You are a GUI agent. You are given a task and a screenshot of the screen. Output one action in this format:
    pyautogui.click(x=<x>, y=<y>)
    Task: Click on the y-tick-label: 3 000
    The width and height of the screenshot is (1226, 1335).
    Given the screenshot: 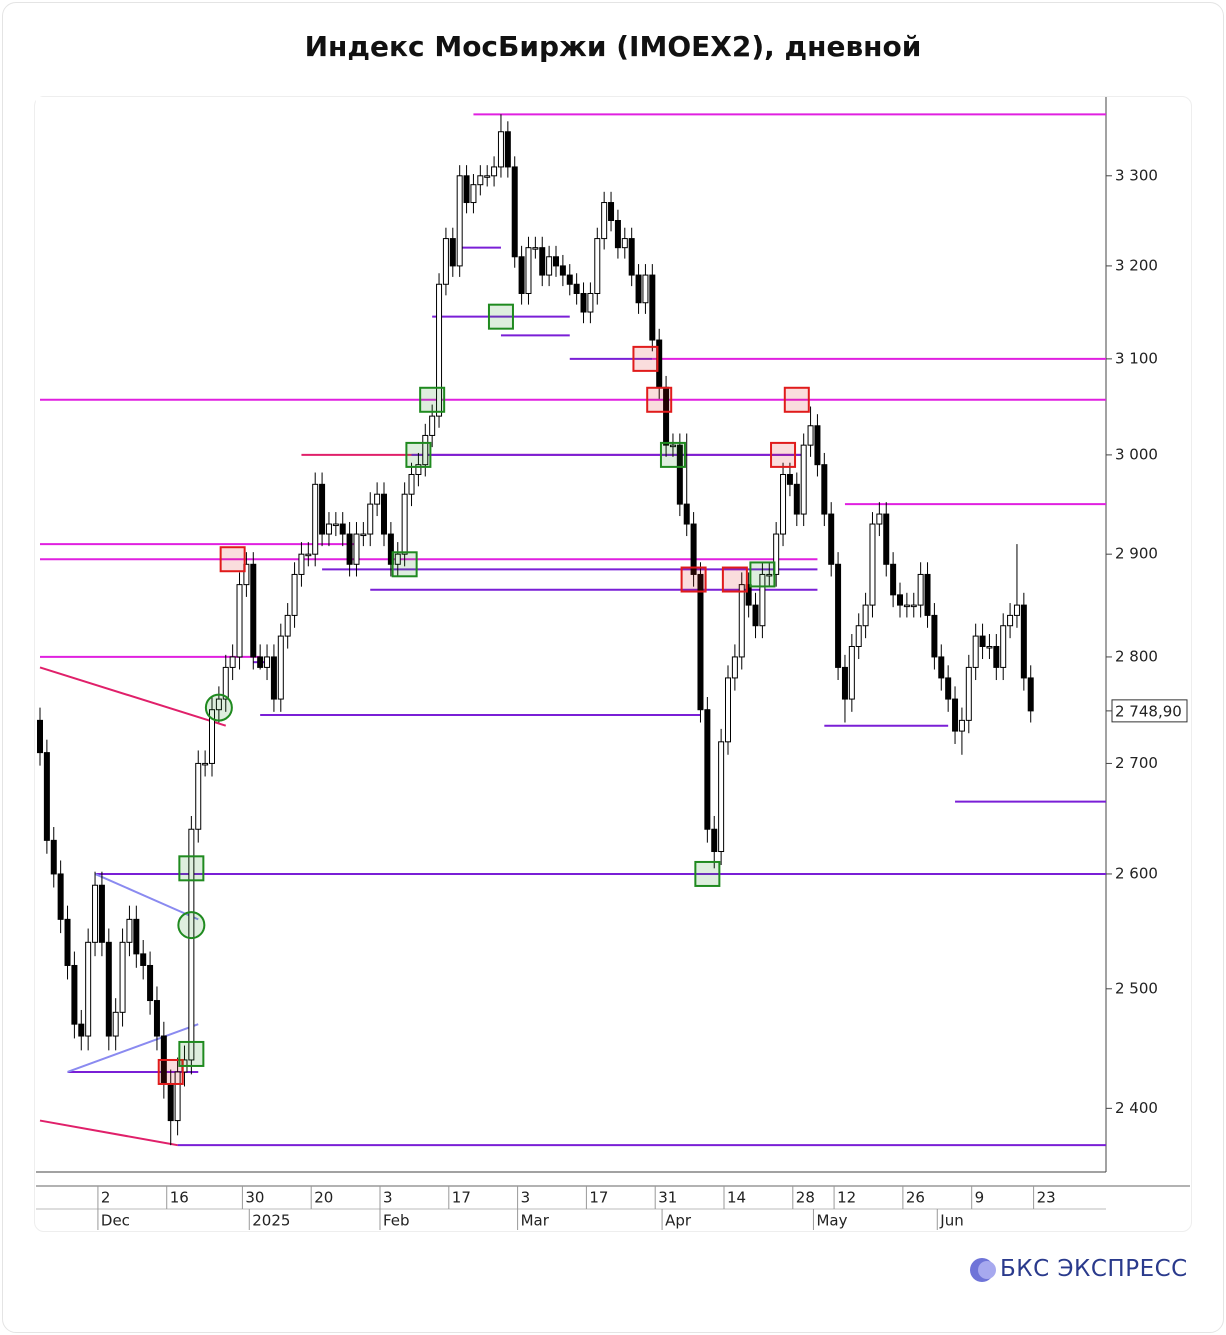 What is the action you would take?
    pyautogui.click(x=1136, y=454)
    